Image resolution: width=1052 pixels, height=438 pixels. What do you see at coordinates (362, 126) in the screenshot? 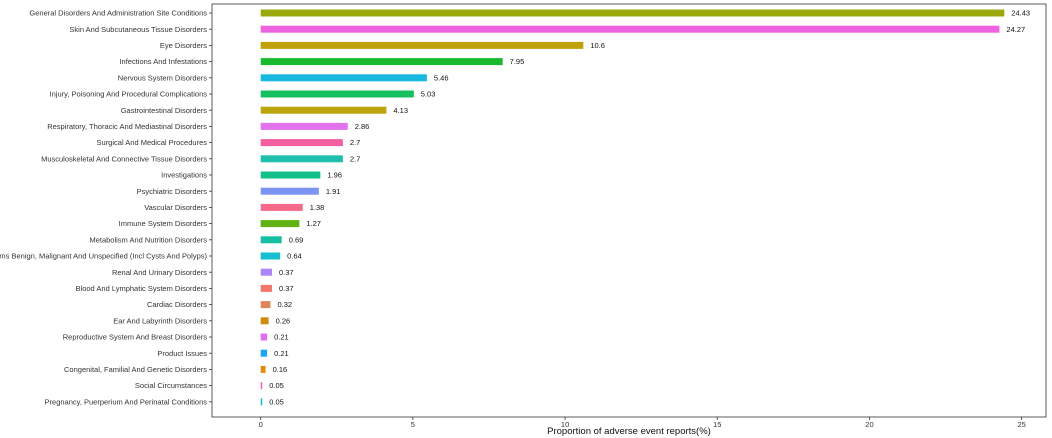
I see `value-label: 2.86` at bounding box center [362, 126].